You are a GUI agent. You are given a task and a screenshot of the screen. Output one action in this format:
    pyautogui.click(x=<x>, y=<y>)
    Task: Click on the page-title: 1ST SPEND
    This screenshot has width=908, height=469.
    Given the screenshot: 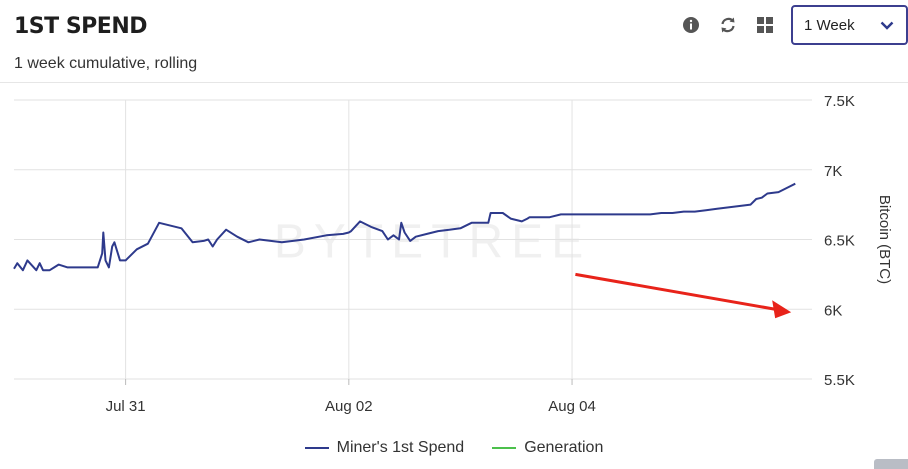 What is the action you would take?
    pyautogui.click(x=81, y=26)
    